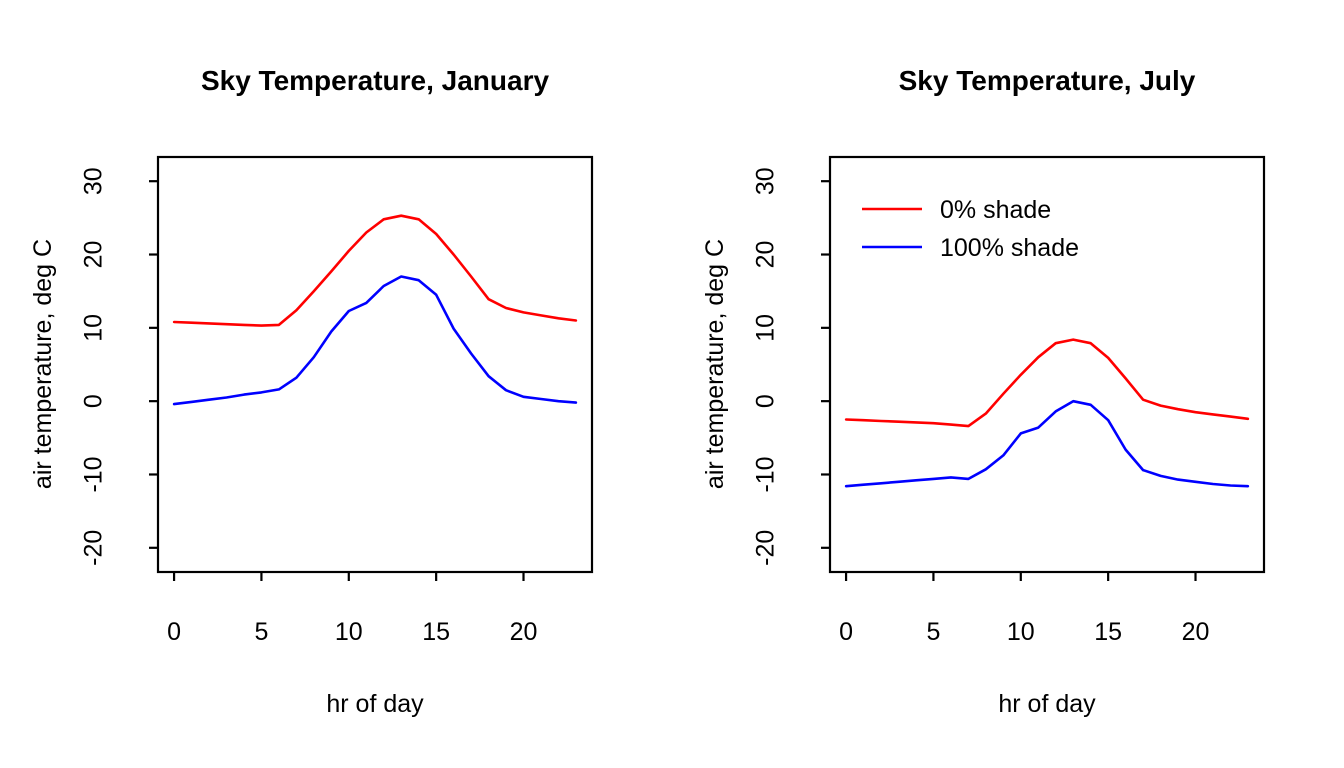 The width and height of the screenshot is (1344, 768). Describe the element at coordinates (1009, 248) in the screenshot. I see `legend-label: 100% shade` at that location.